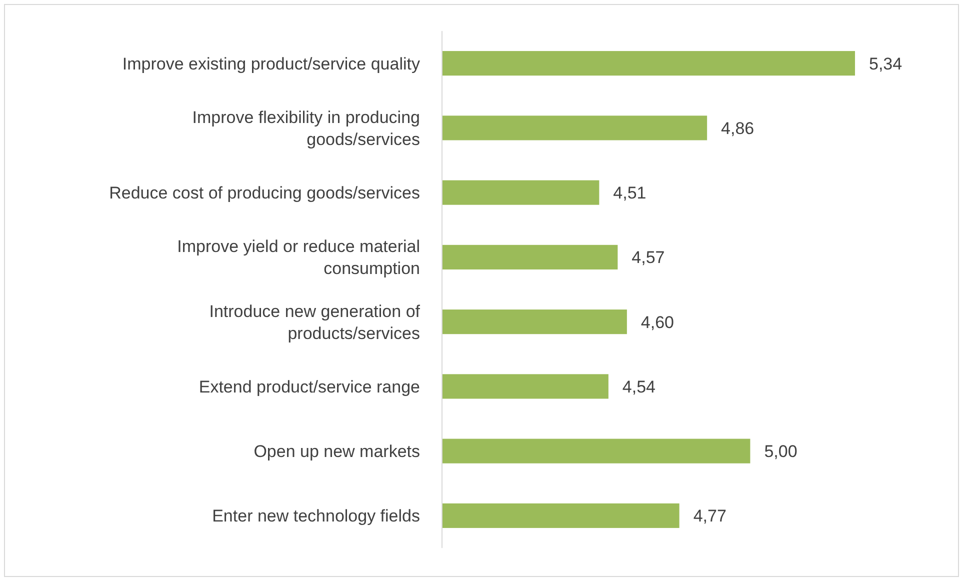  I want to click on y-tick-label: Improve existing product/service quality, so click(271, 64).